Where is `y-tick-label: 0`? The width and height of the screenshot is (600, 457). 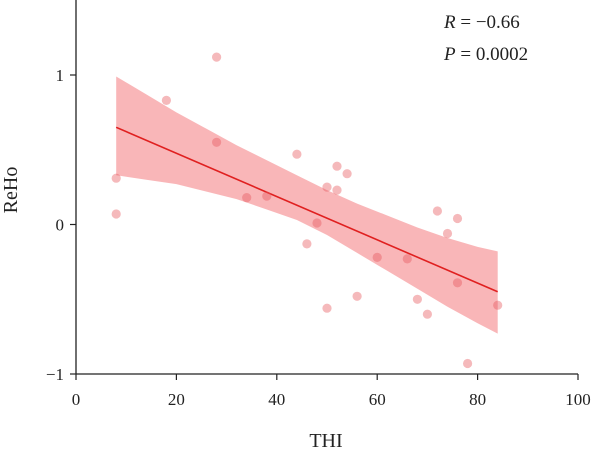 y-tick-label: 0 is located at coordinates (60, 225).